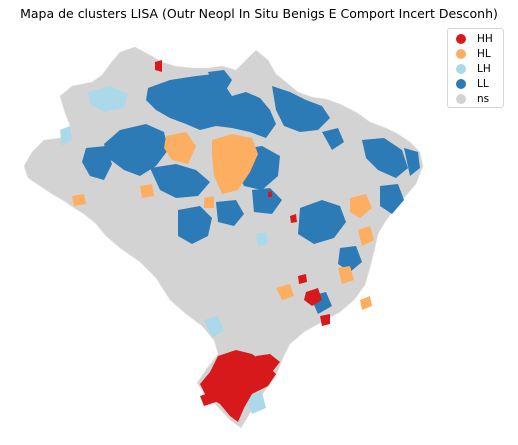 This screenshot has width=518, height=445. What do you see at coordinates (483, 84) in the screenshot?
I see `legend-label: LL` at bounding box center [483, 84].